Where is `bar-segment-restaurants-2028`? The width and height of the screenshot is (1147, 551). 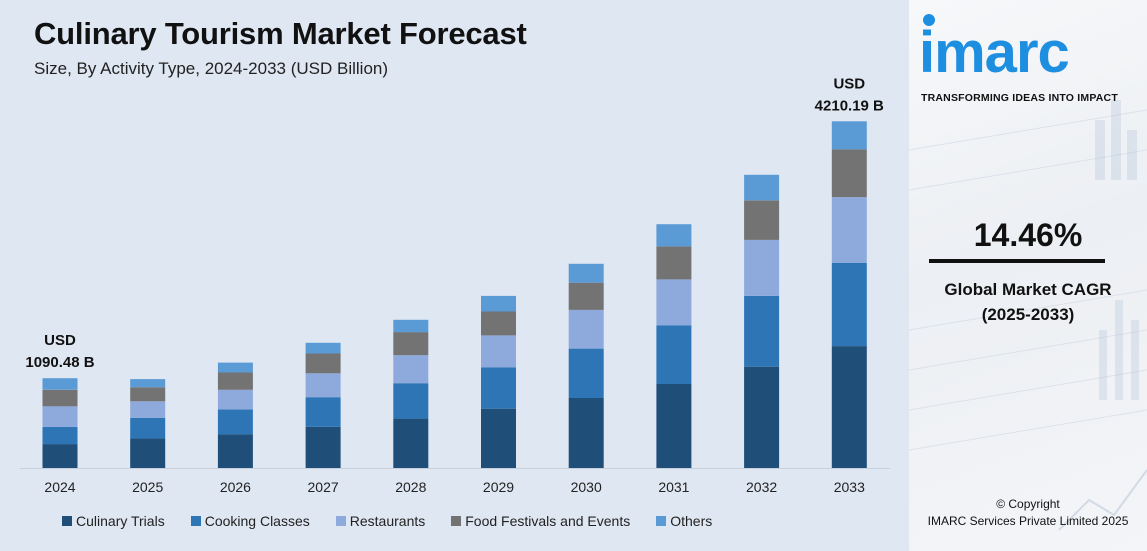 bar-segment-restaurants-2028 is located at coordinates (411, 369).